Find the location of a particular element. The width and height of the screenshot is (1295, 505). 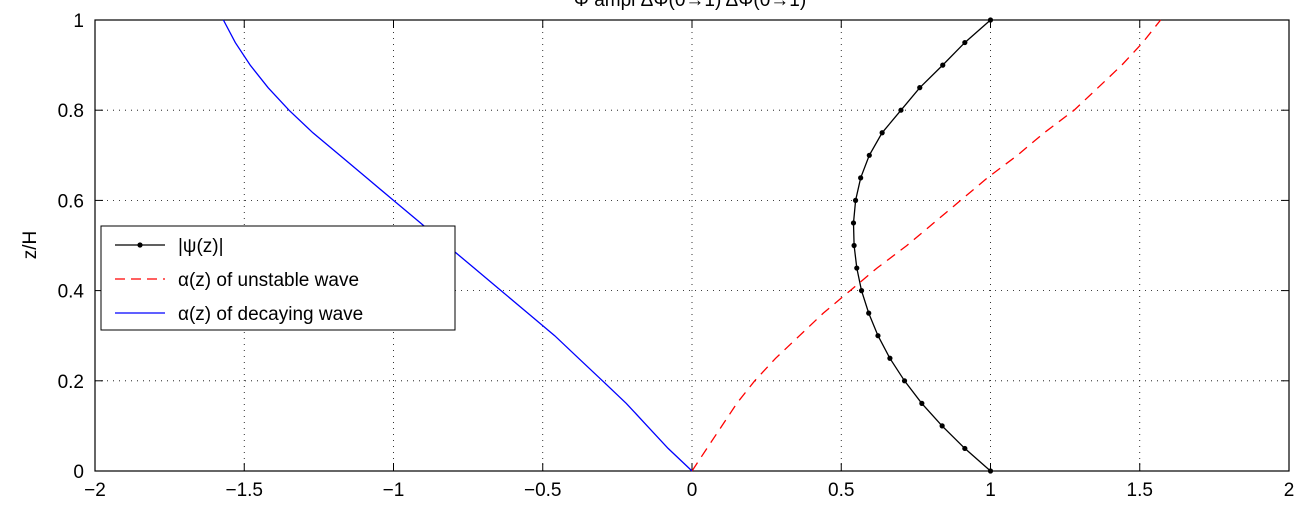

y-tick-label: 0 is located at coordinates (78, 472).